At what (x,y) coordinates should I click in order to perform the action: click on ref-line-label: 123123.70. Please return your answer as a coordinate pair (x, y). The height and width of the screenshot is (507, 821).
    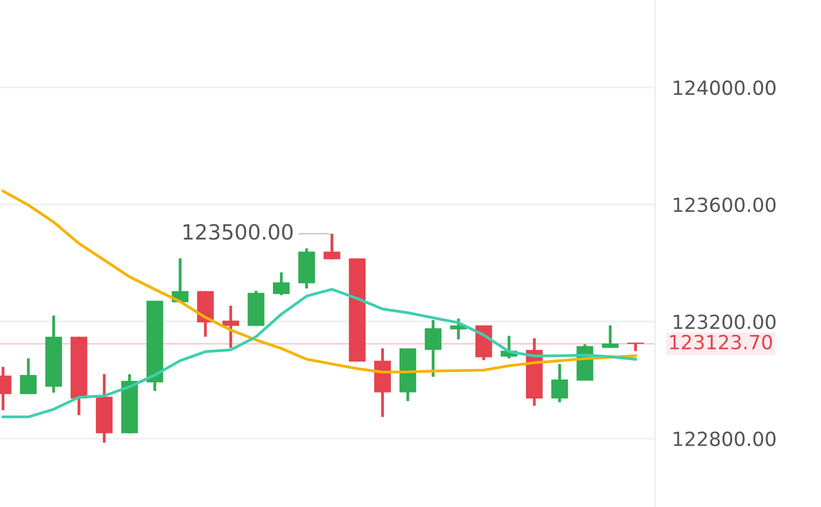
    Looking at the image, I should click on (721, 342).